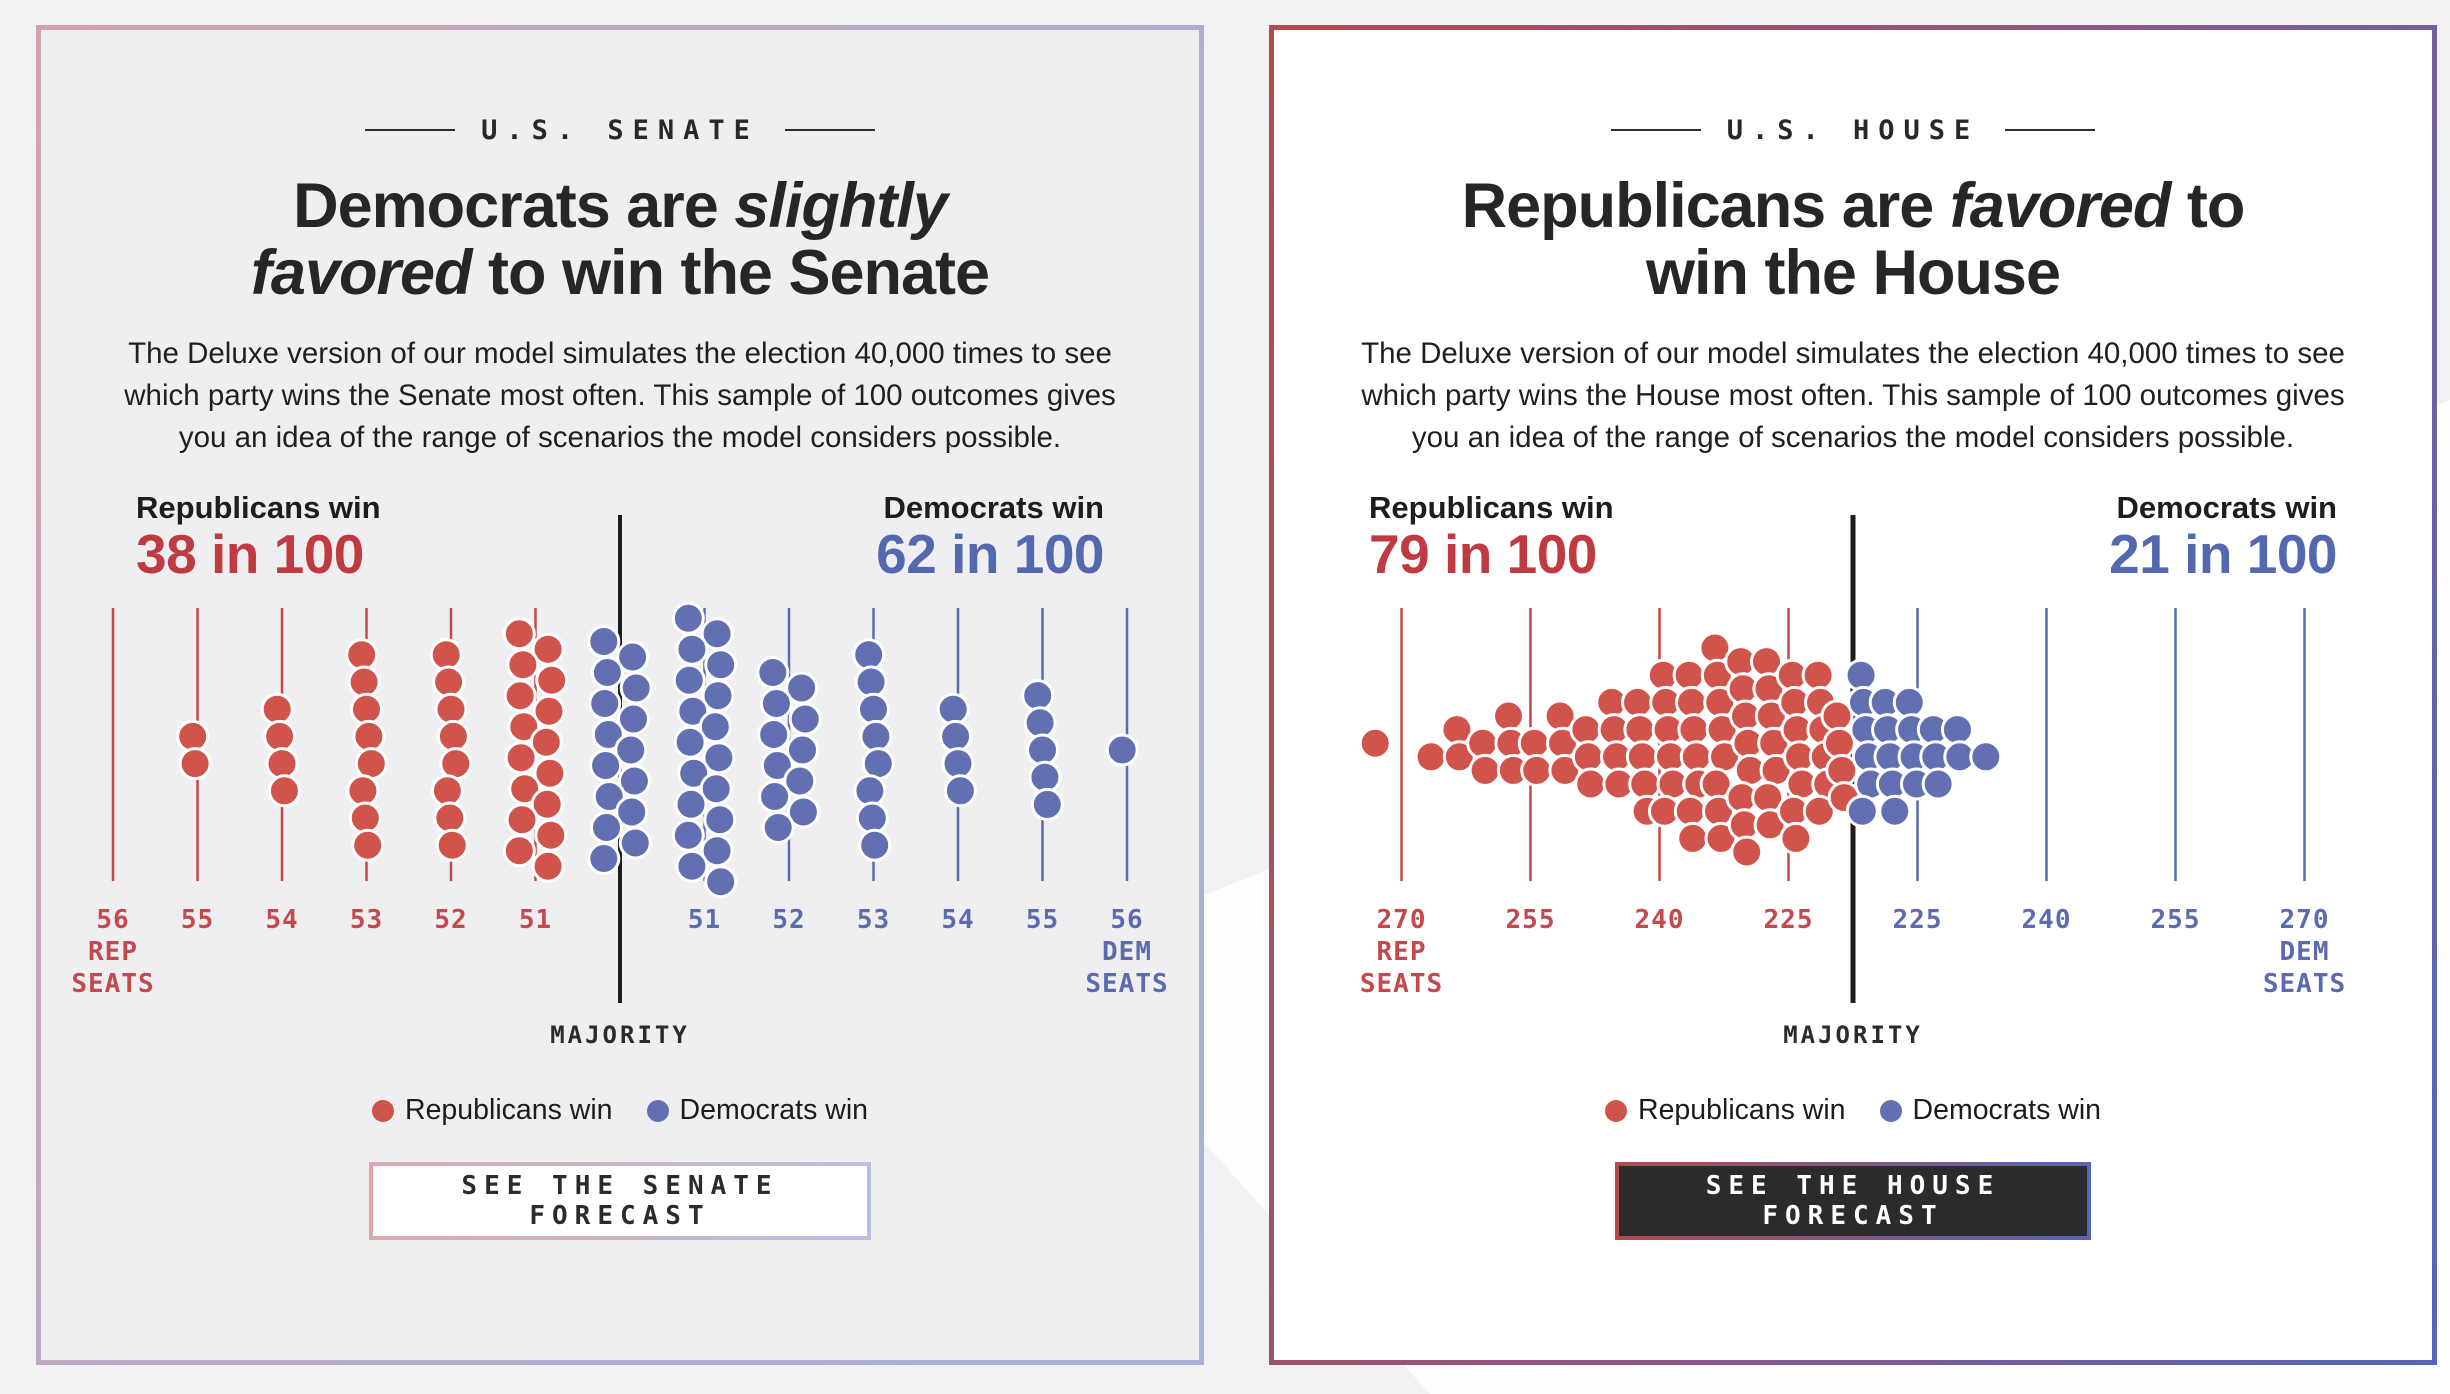 This screenshot has width=2450, height=1394. What do you see at coordinates (1742, 1110) in the screenshot?
I see `house-legend-rep-label: Republicans win` at bounding box center [1742, 1110].